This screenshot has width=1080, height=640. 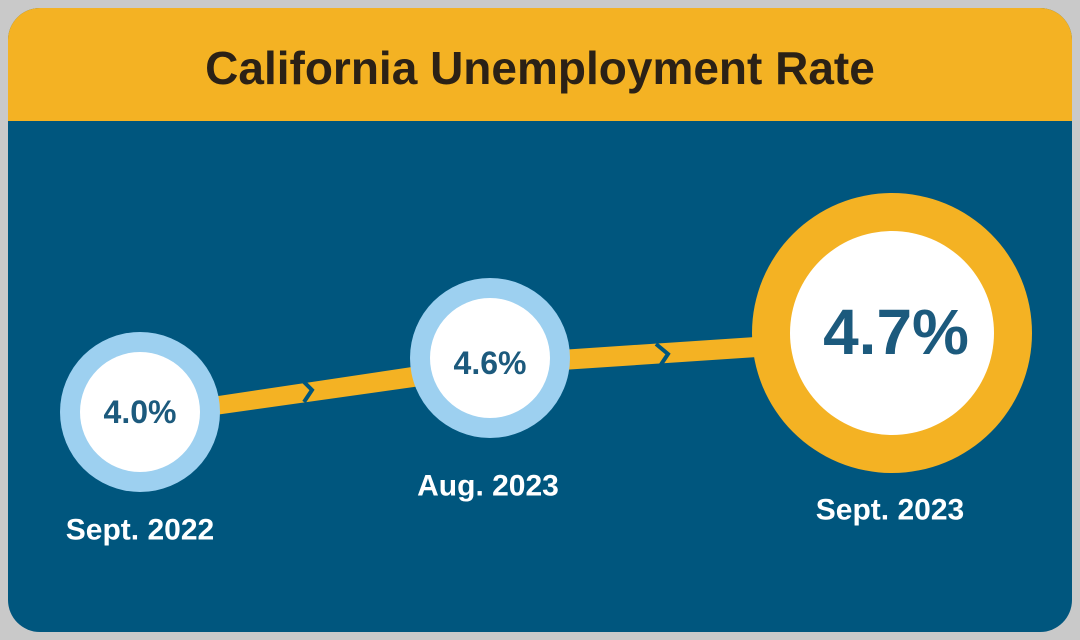 I want to click on connector, so click(x=488, y=376).